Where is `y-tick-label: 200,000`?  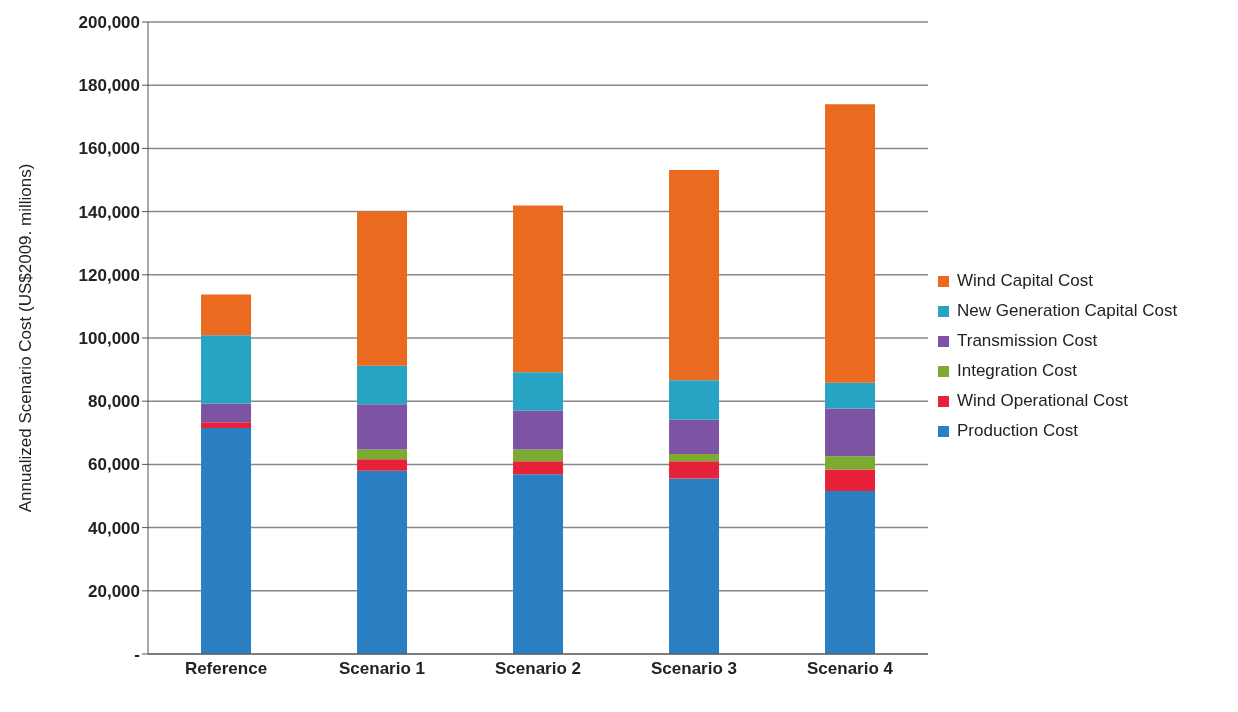 y-tick-label: 200,000 is located at coordinates (109, 23).